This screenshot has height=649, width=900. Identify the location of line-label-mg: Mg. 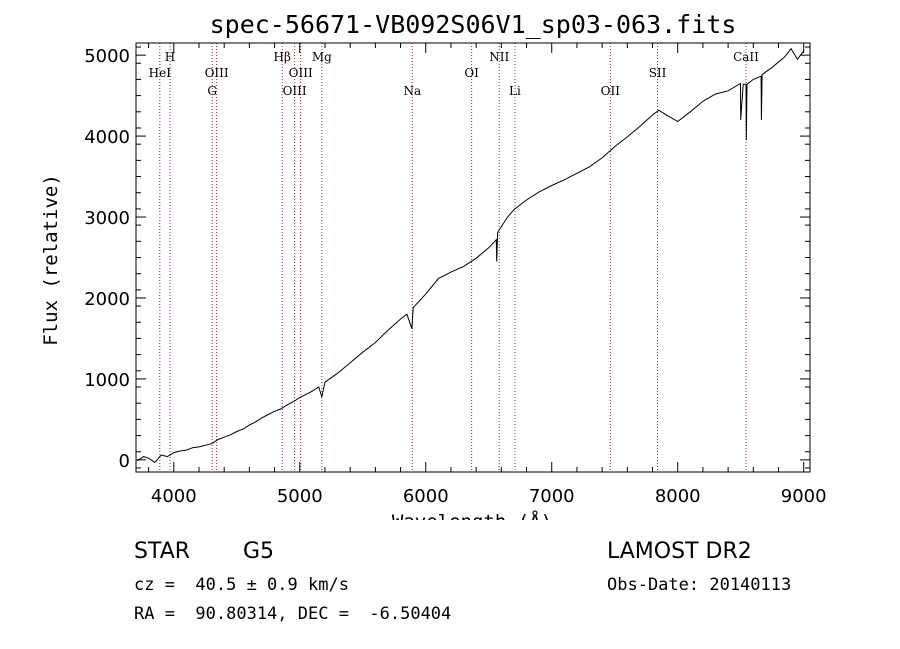
(322, 57).